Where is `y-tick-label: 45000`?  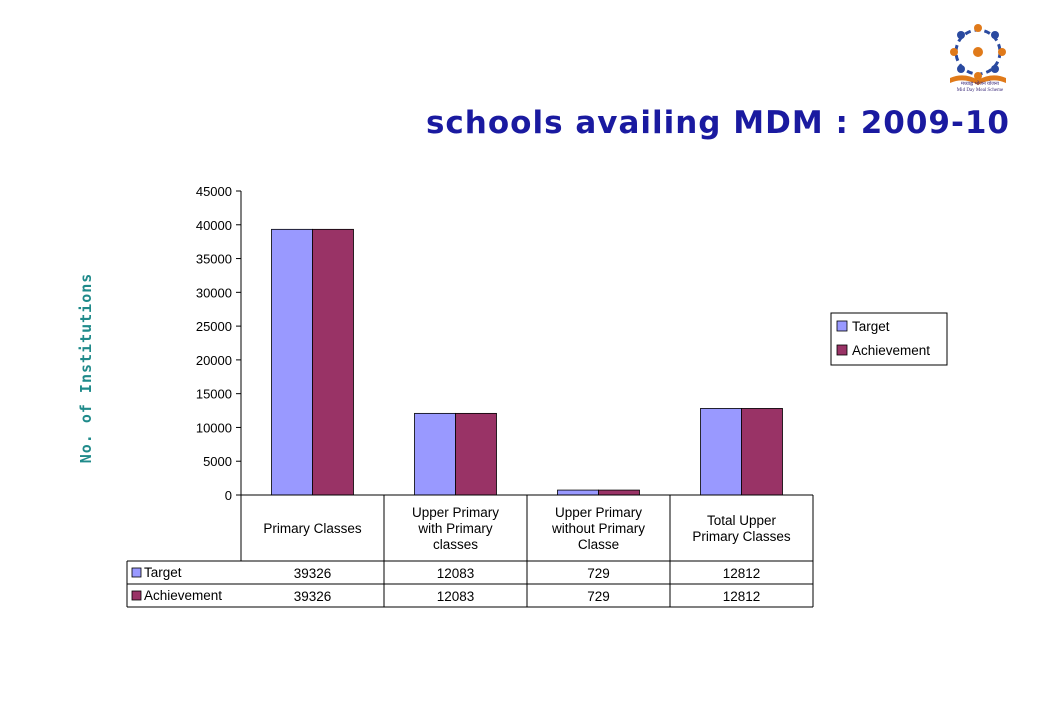
y-tick-label: 45000 is located at coordinates (214, 191).